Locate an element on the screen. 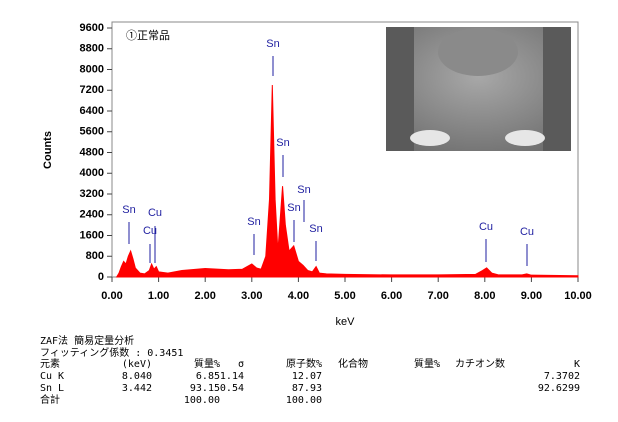 Image resolution: width=618 pixels, height=422 pixels. table-cell: 7.3702 is located at coordinates (562, 376).